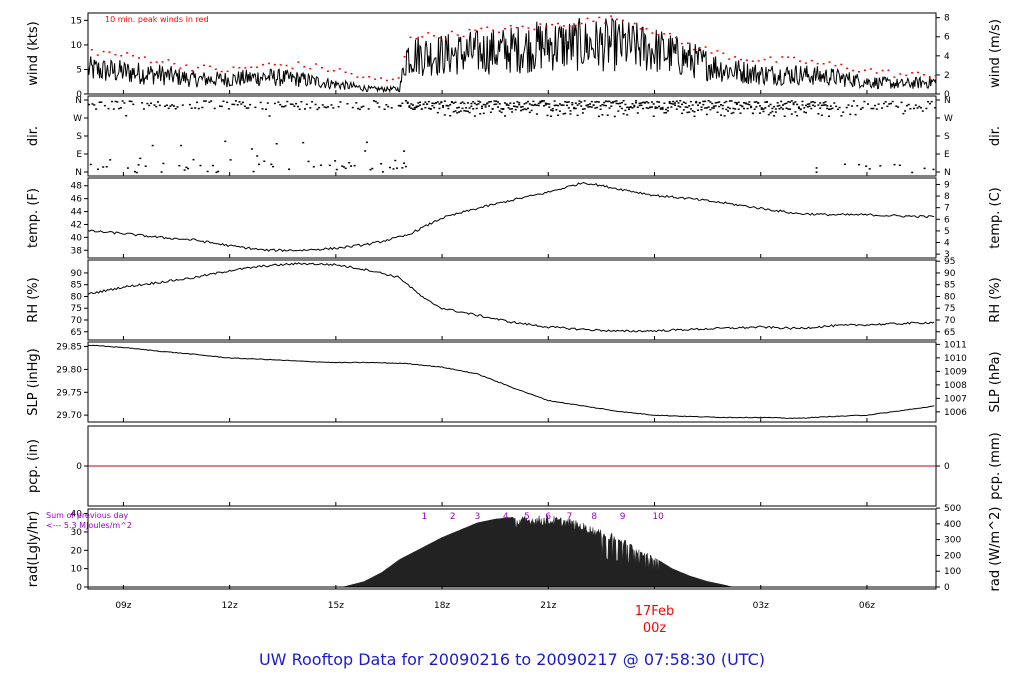 The image size is (1024, 700). I want to click on left-axis-label-rh: RH (%), so click(33, 299).